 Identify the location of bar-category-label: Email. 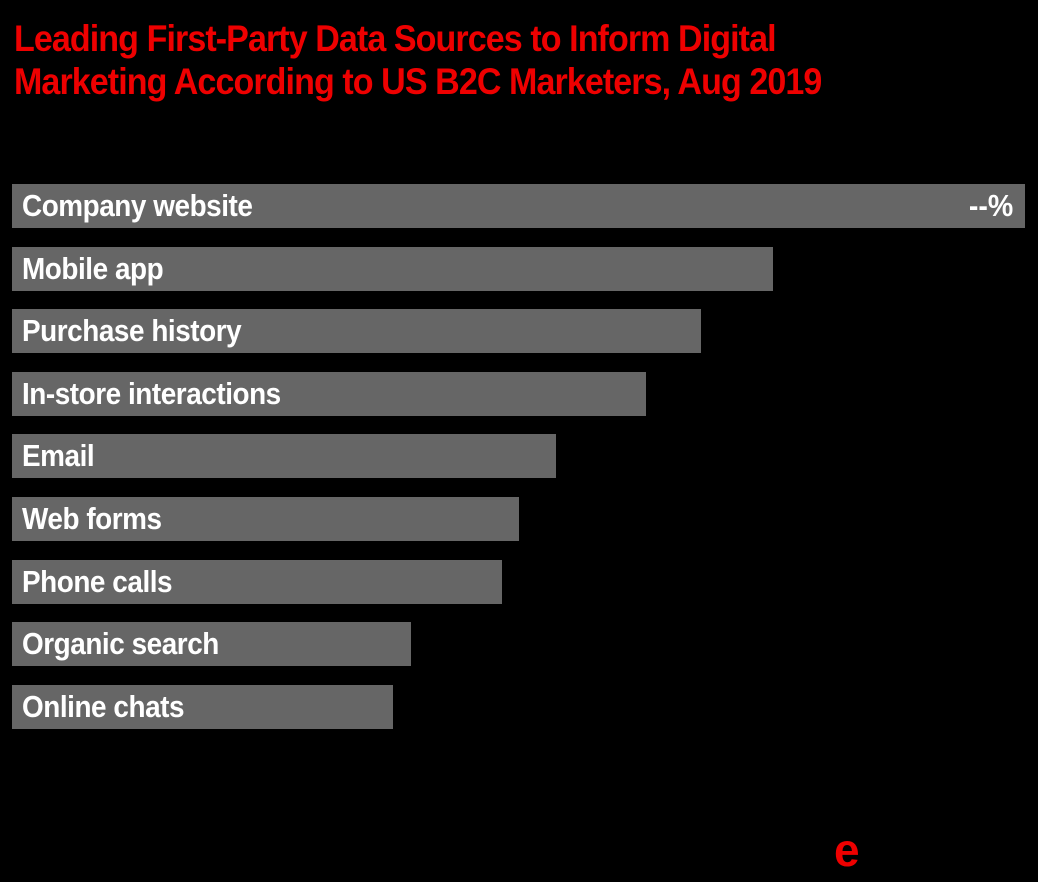
(58, 456).